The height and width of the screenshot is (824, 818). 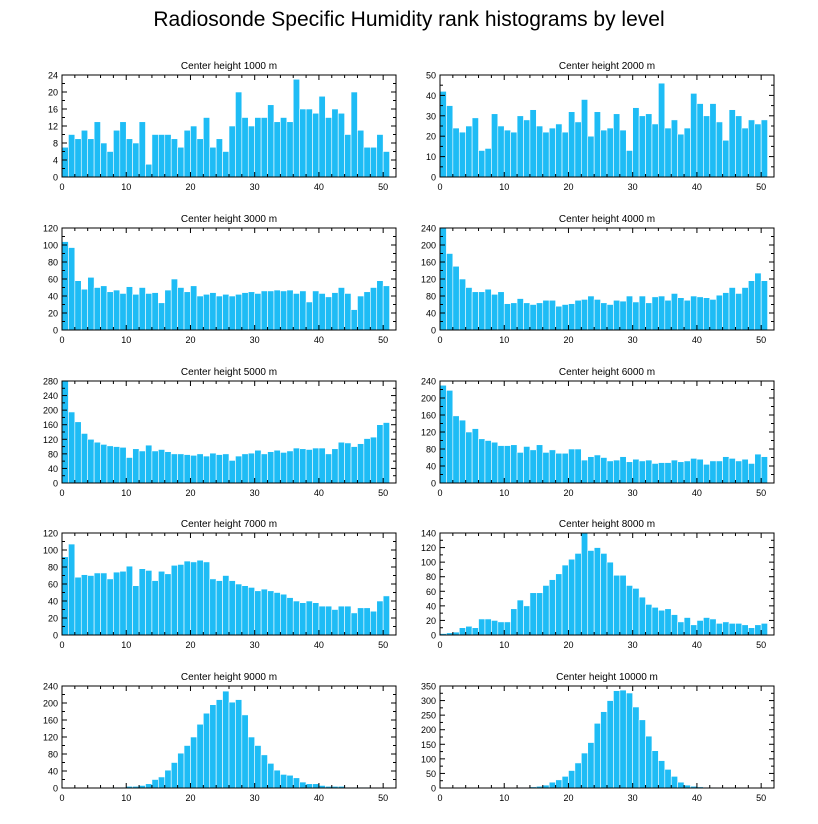 I want to click on y-tick-label: 50, so click(x=431, y=76).